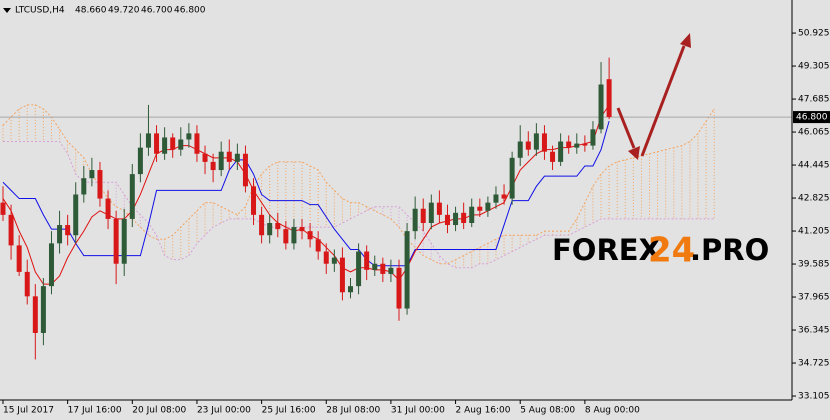  Describe the element at coordinates (814, 100) in the screenshot. I see `y-tick-label: 47.685` at that location.